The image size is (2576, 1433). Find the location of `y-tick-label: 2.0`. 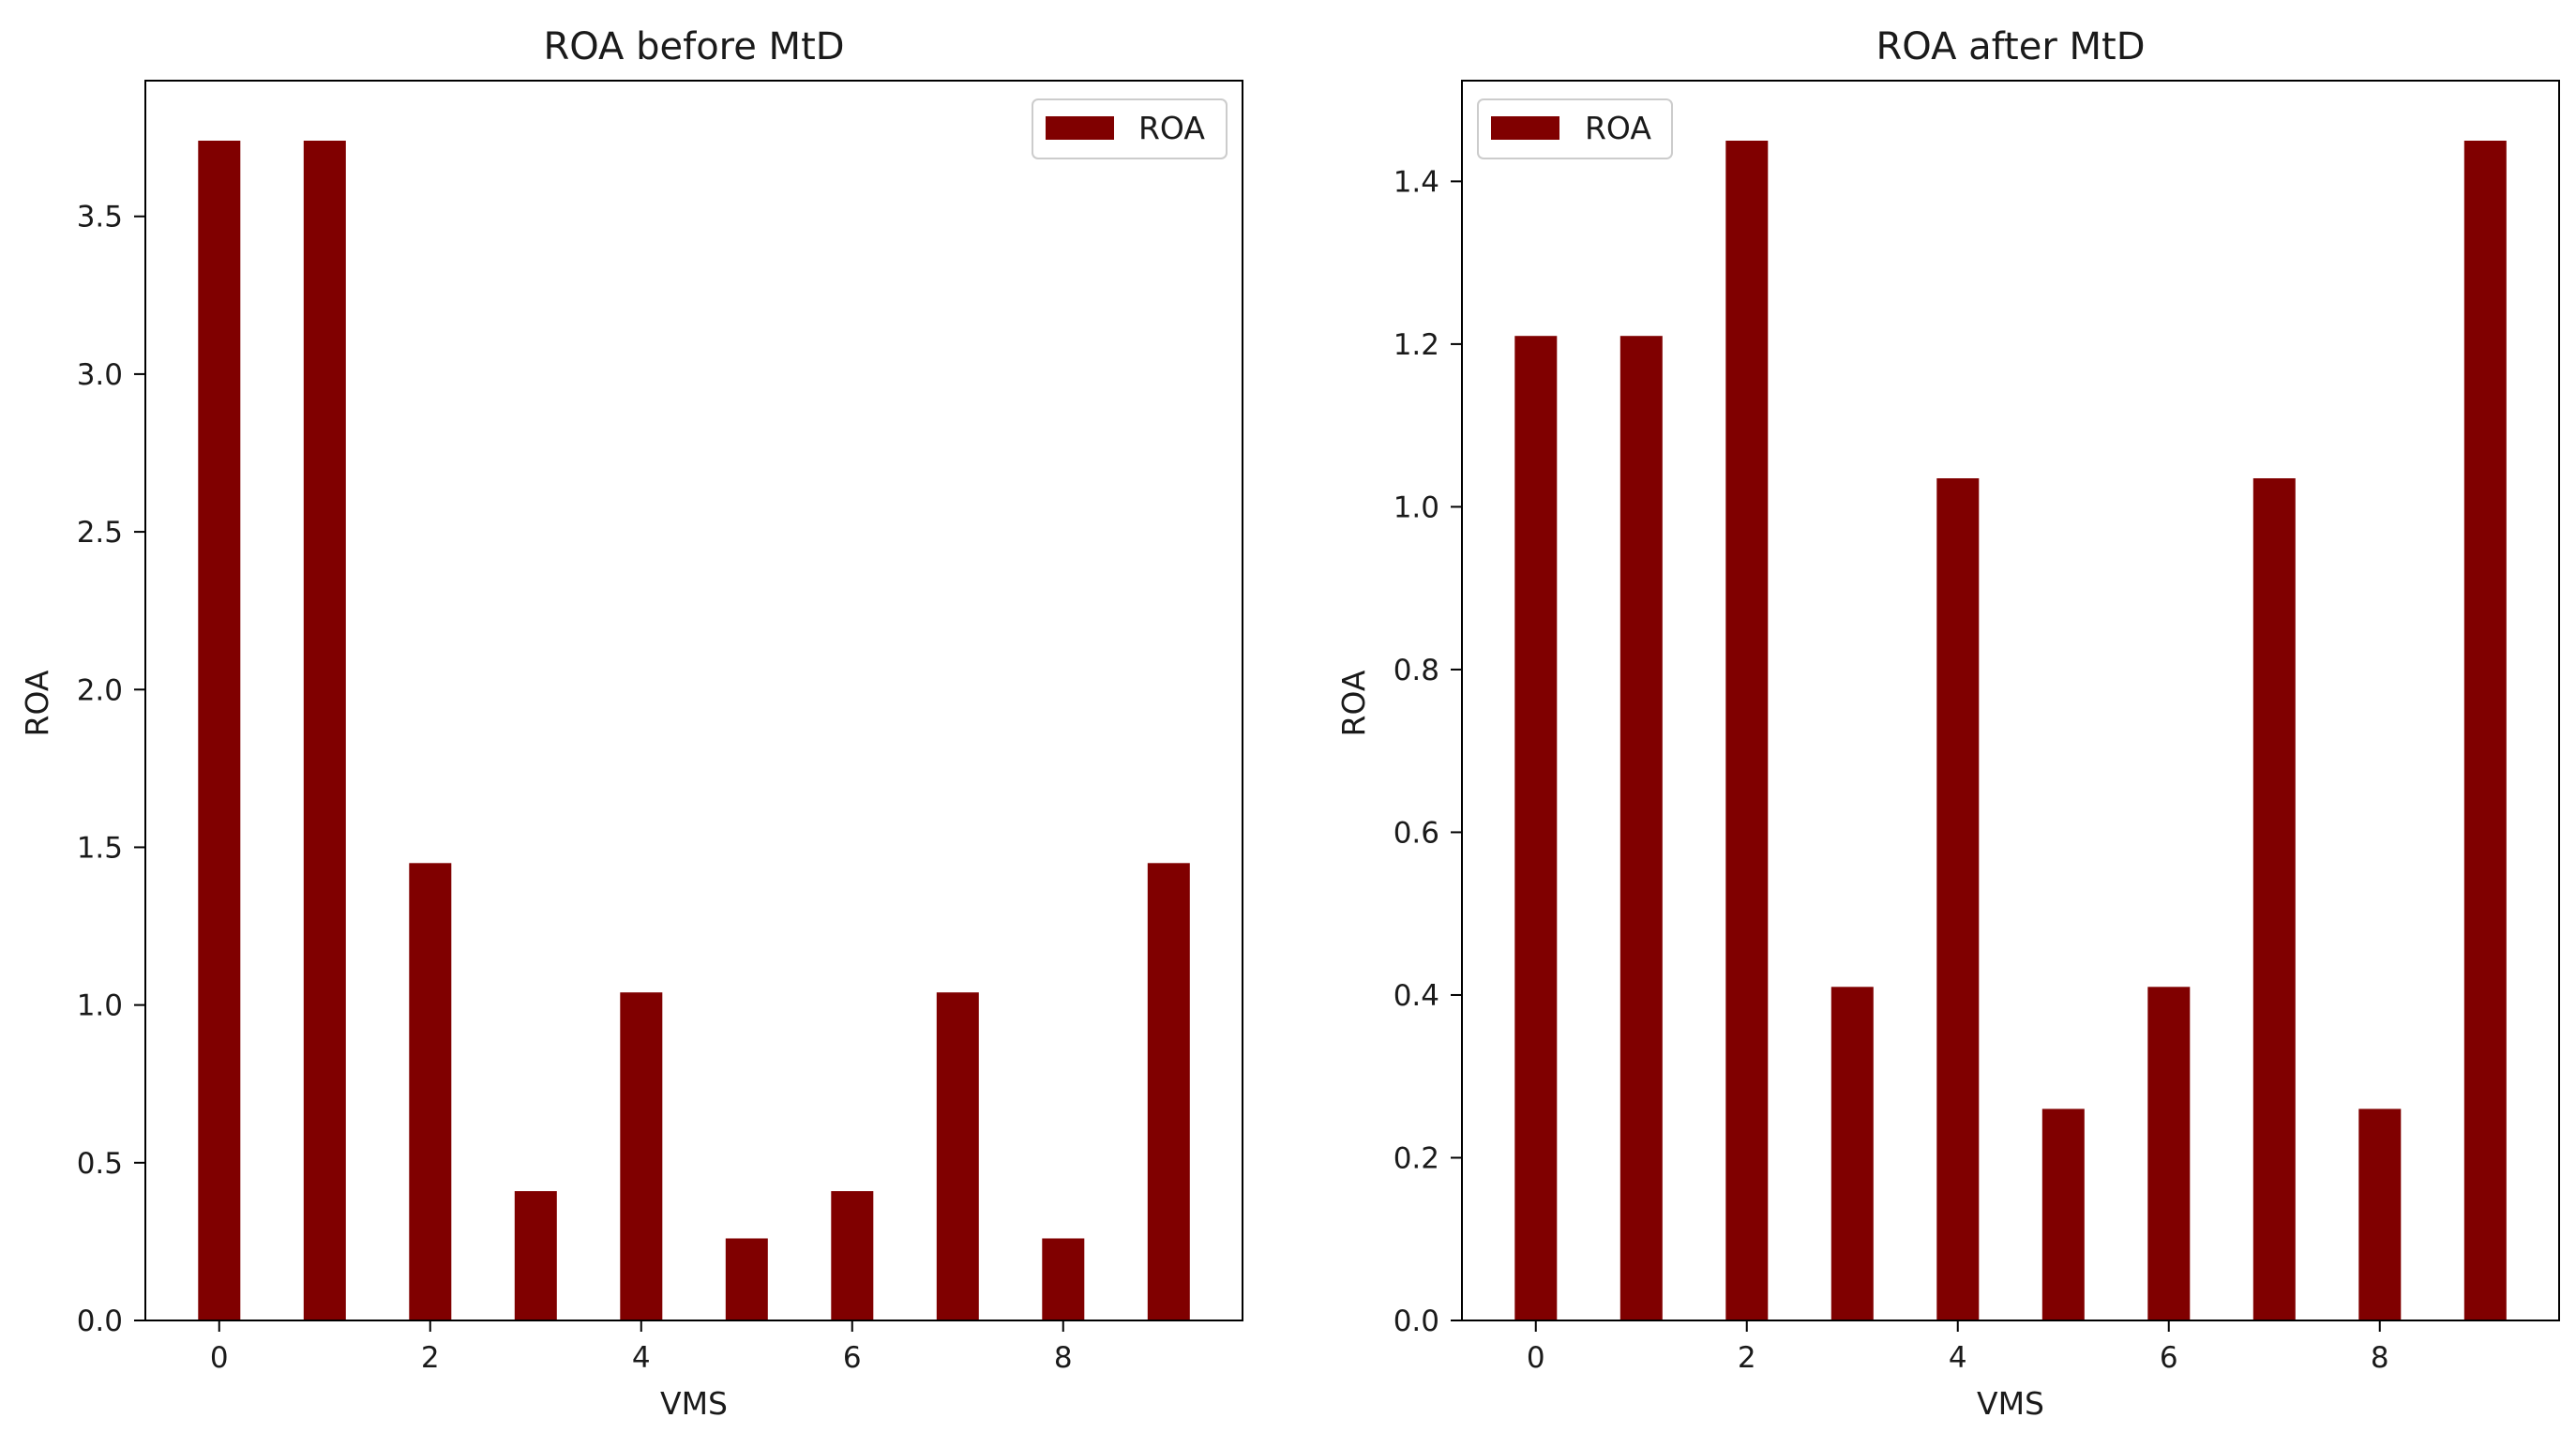

y-tick-label: 2.0 is located at coordinates (100, 690).